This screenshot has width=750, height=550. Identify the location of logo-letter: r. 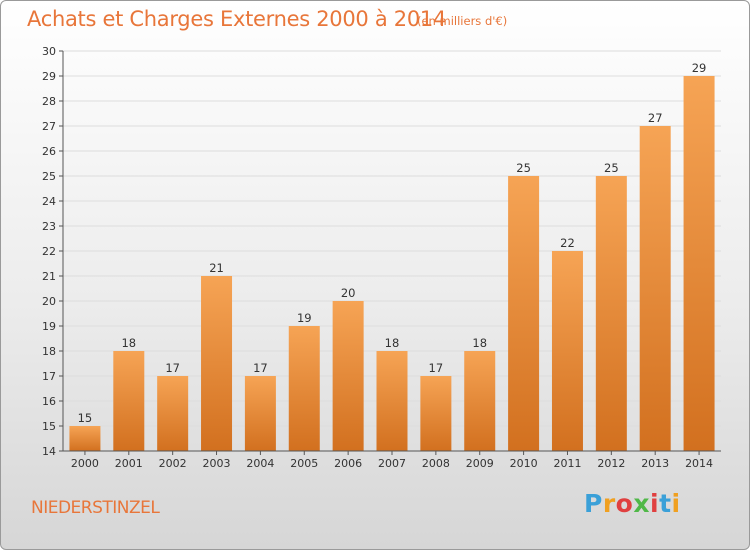
(609, 503).